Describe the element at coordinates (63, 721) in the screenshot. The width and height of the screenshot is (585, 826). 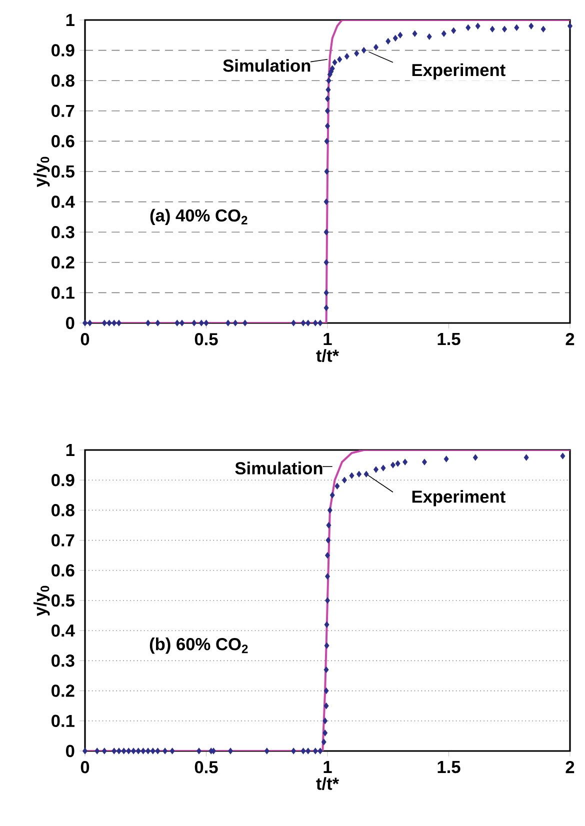
I see `y-tick-label: 0.1` at that location.